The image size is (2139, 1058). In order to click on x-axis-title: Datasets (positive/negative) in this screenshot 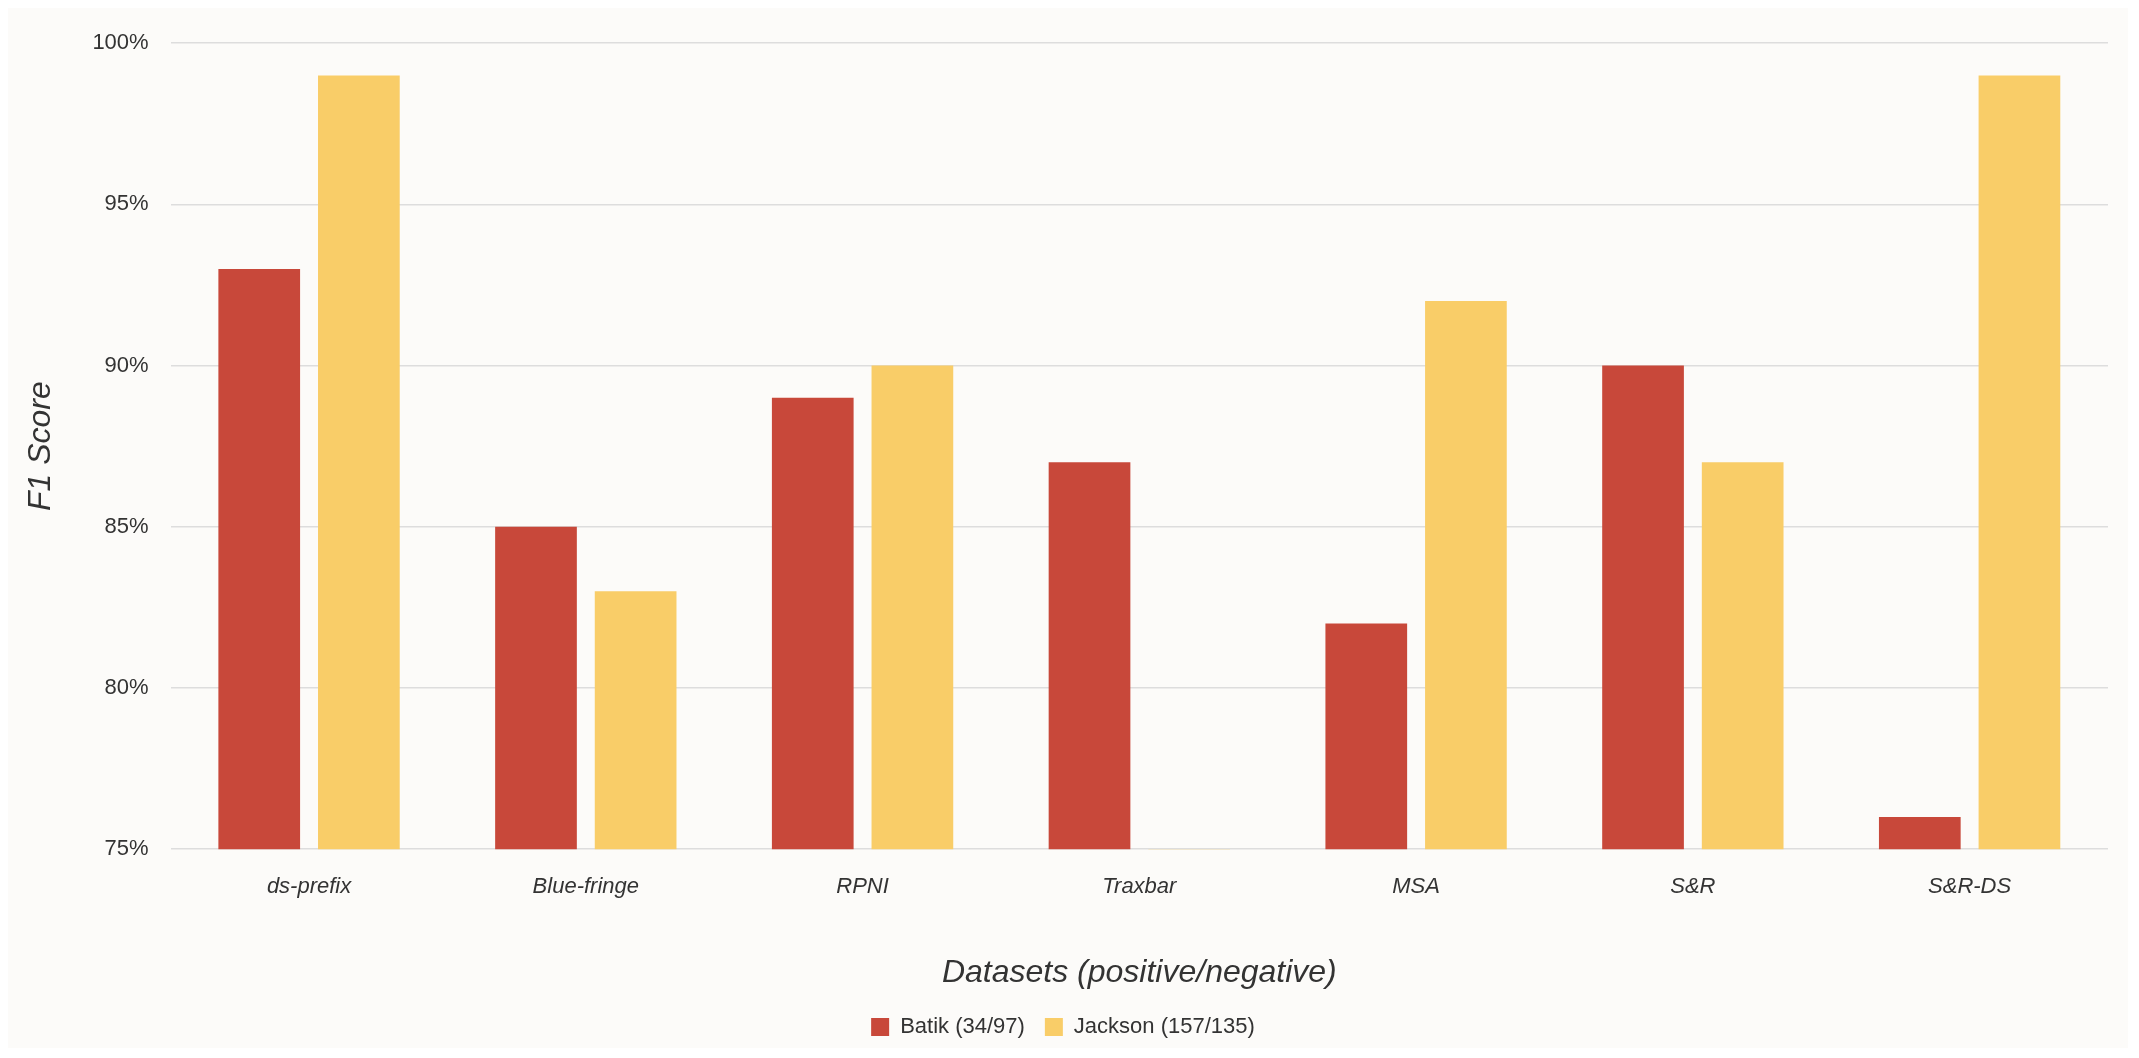, I will do `click(1139, 970)`.